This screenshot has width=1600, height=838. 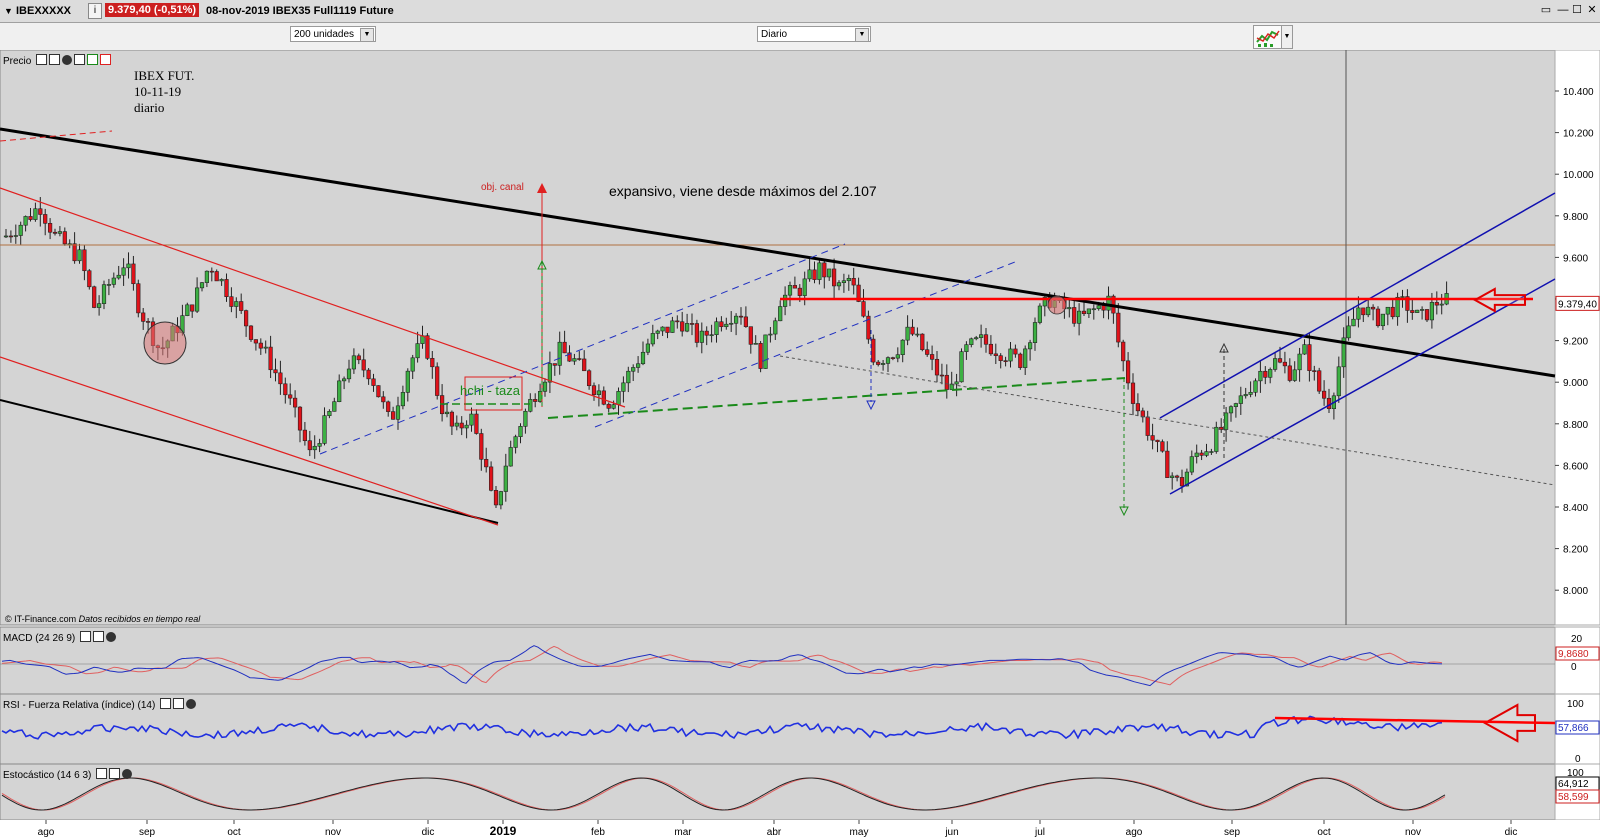 I want to click on current-price-label: 9.379,40, so click(x=1577, y=304).